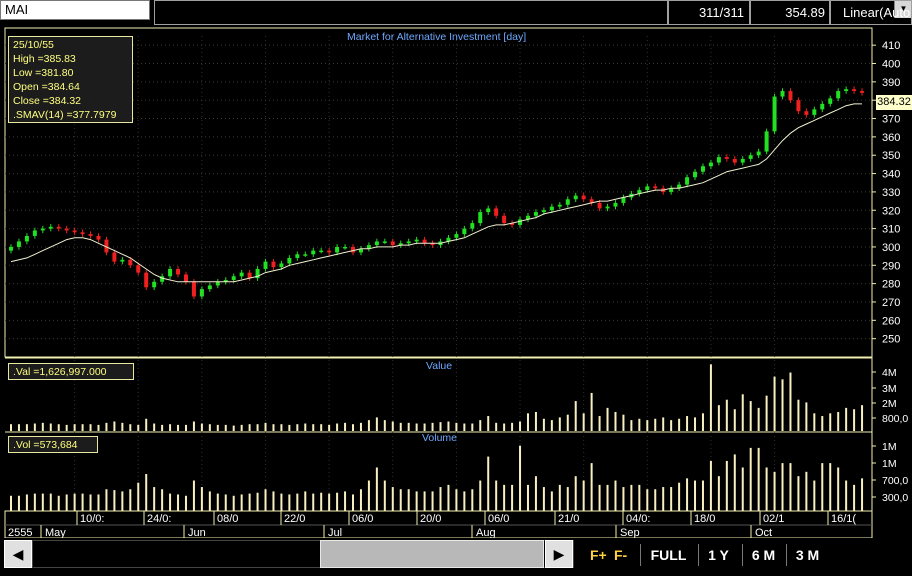  What do you see at coordinates (668, 555) in the screenshot?
I see `range-full-button: FULL` at bounding box center [668, 555].